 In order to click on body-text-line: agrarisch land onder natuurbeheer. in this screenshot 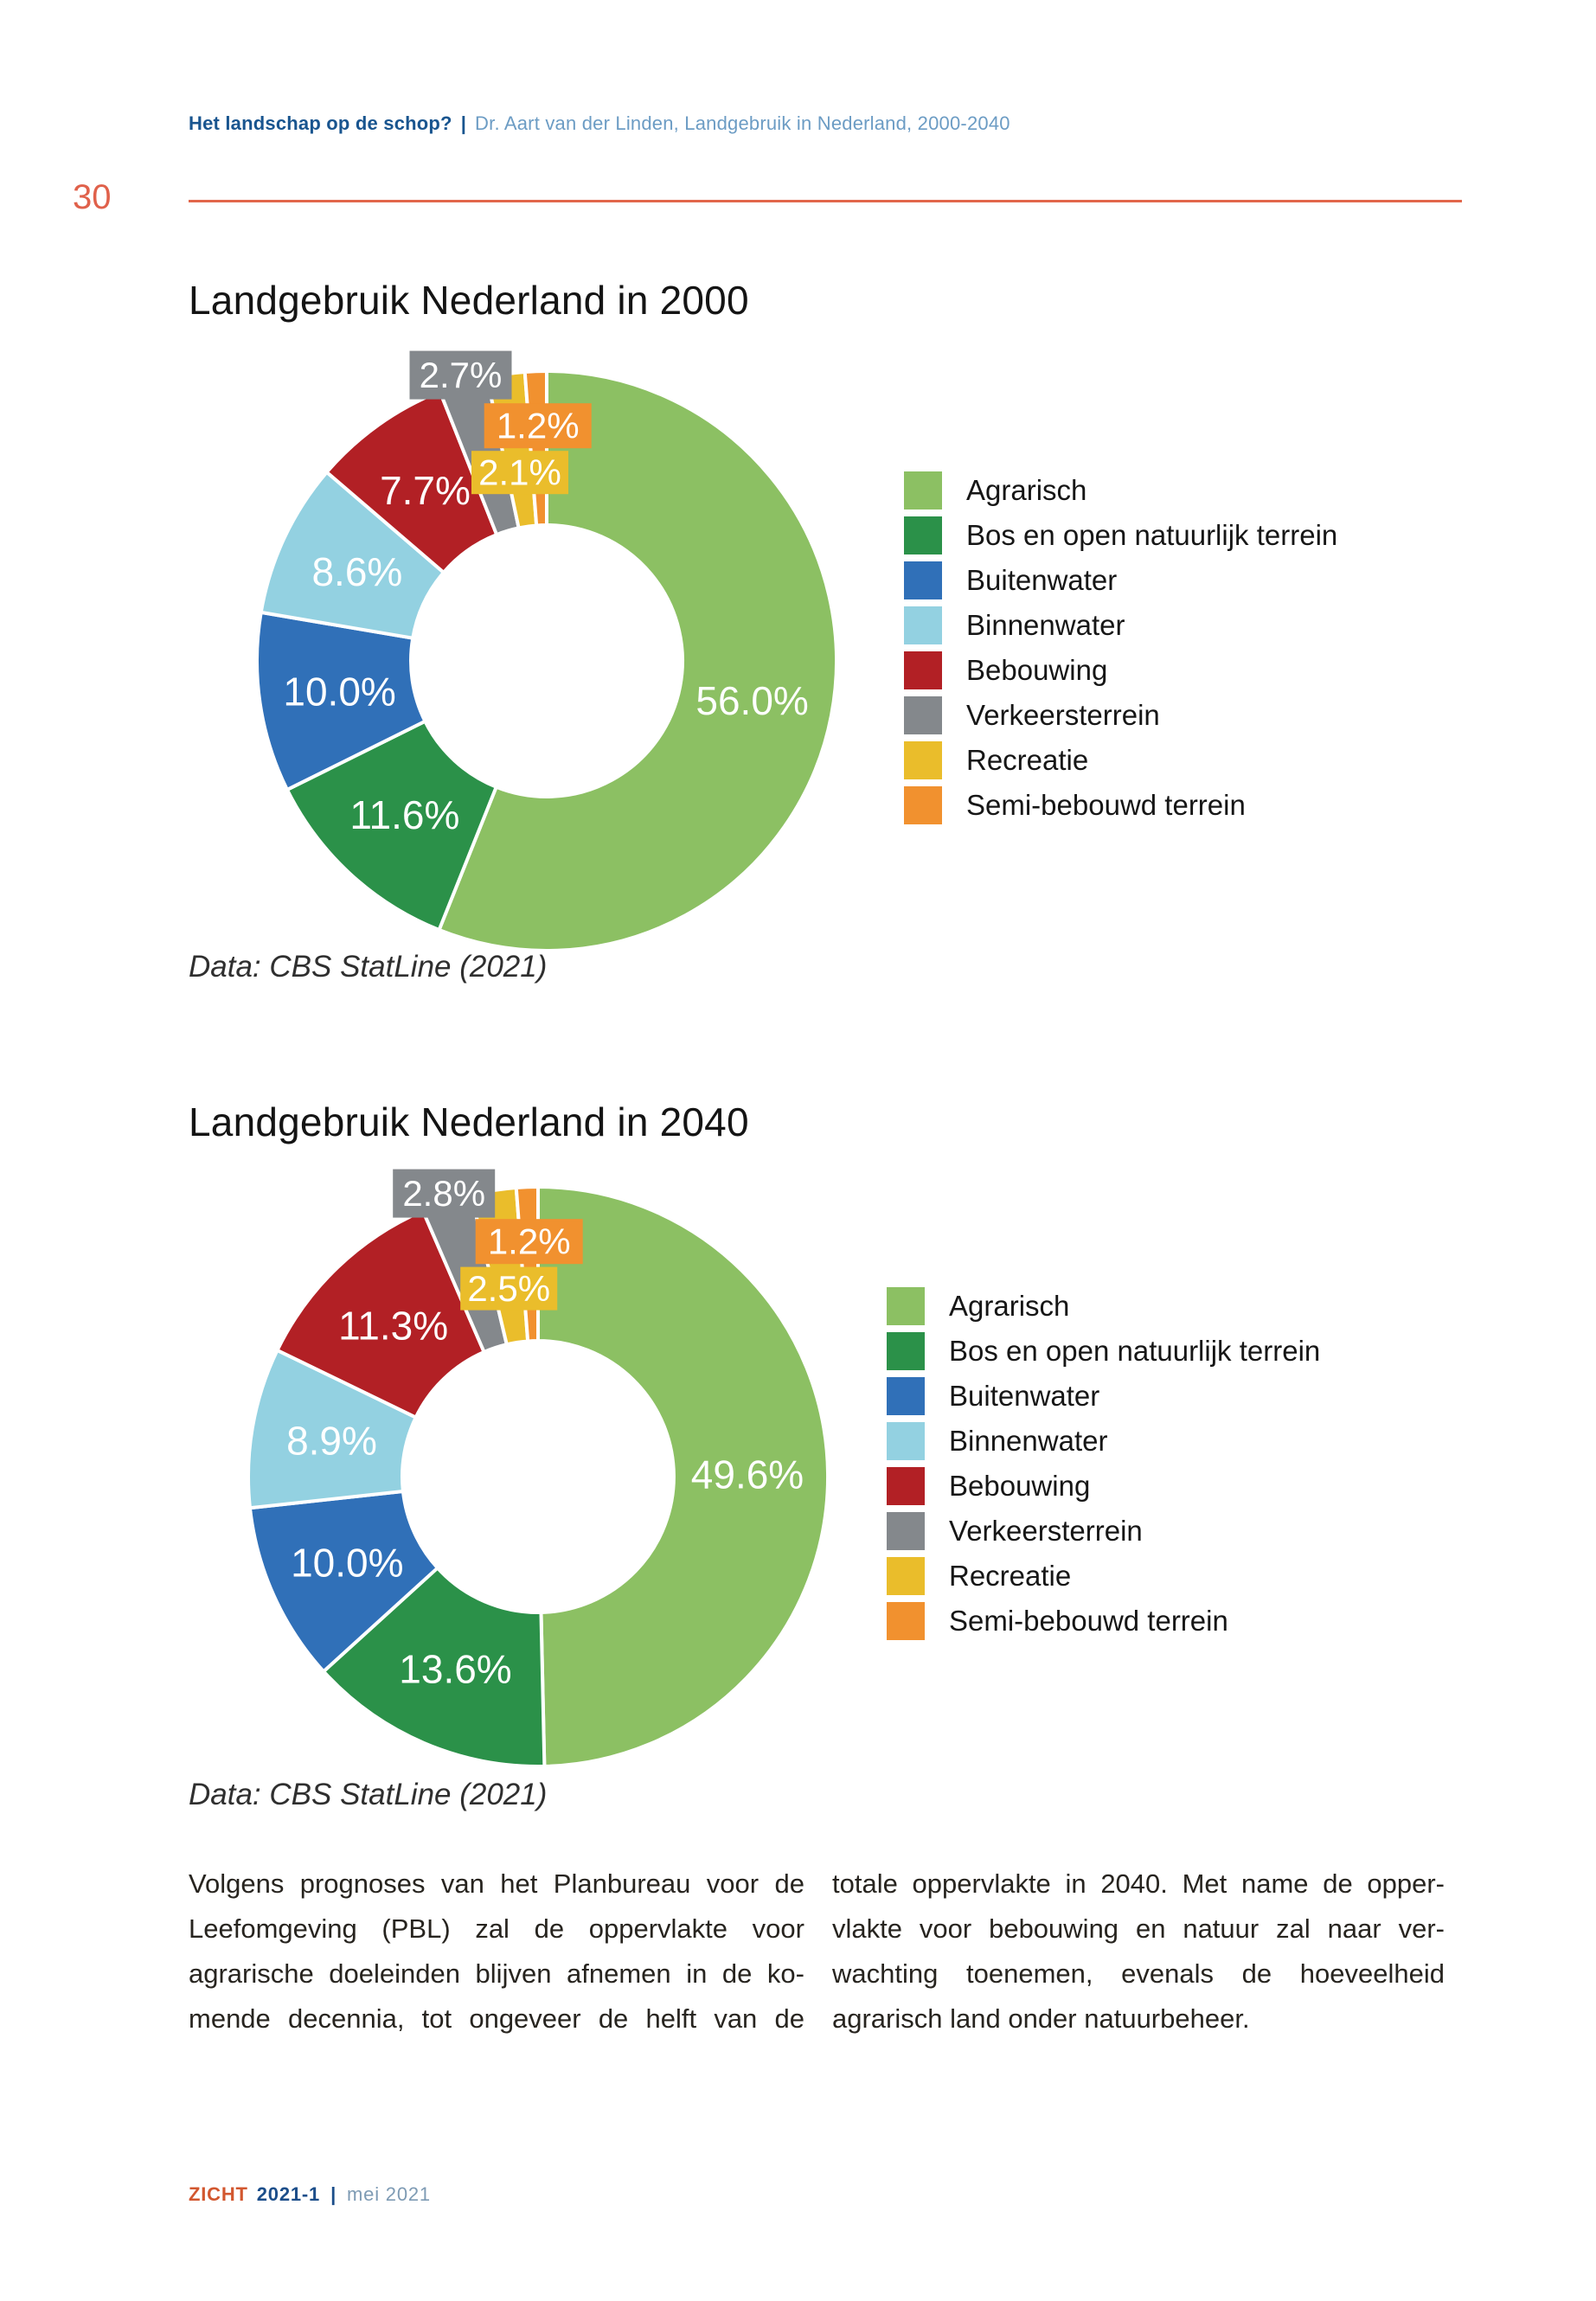, I will do `click(1041, 2019)`.